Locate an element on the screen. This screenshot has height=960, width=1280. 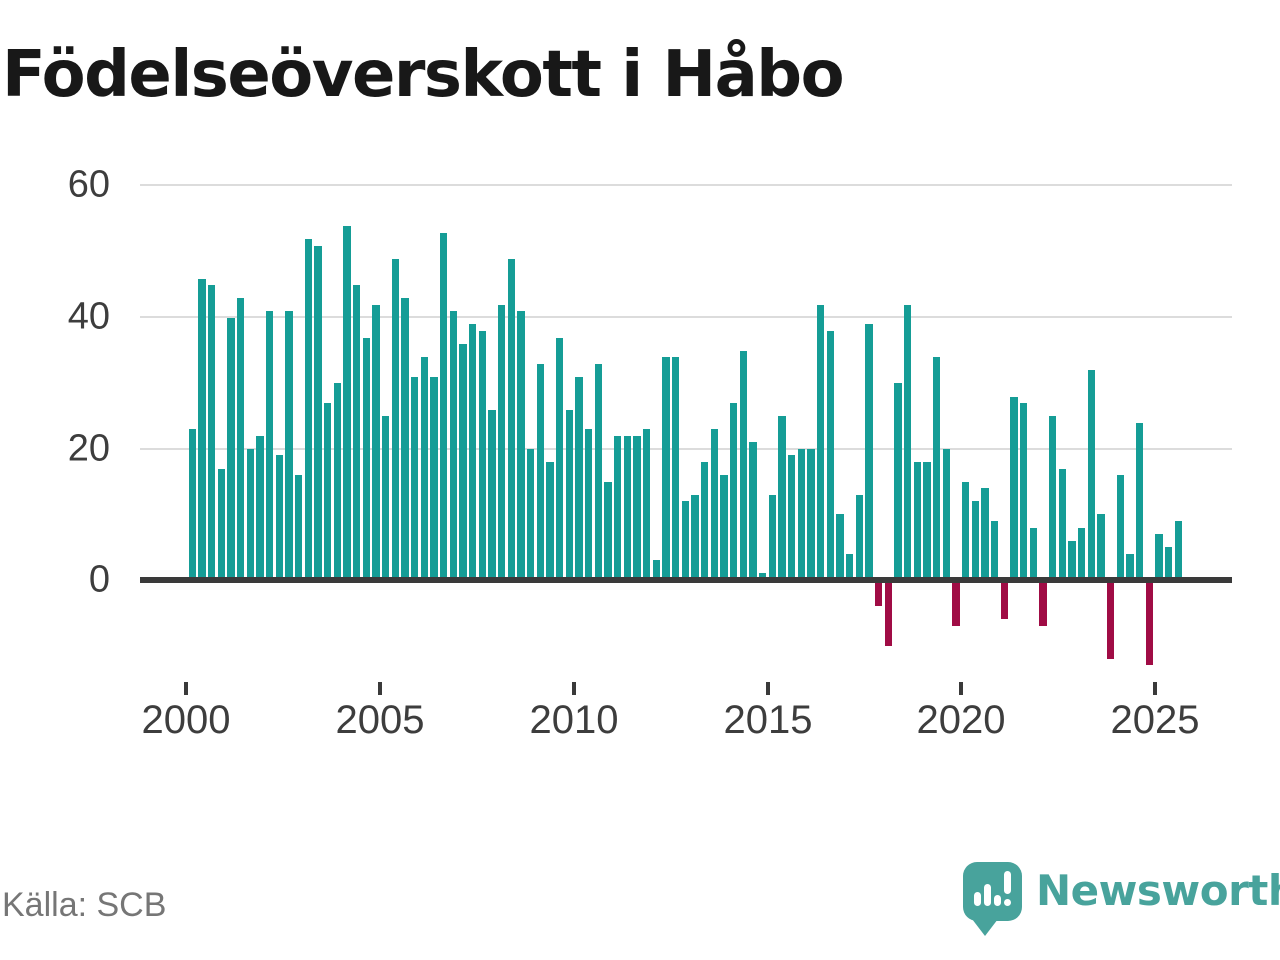
logo-exclamation-dot is located at coordinates (1007, 902).